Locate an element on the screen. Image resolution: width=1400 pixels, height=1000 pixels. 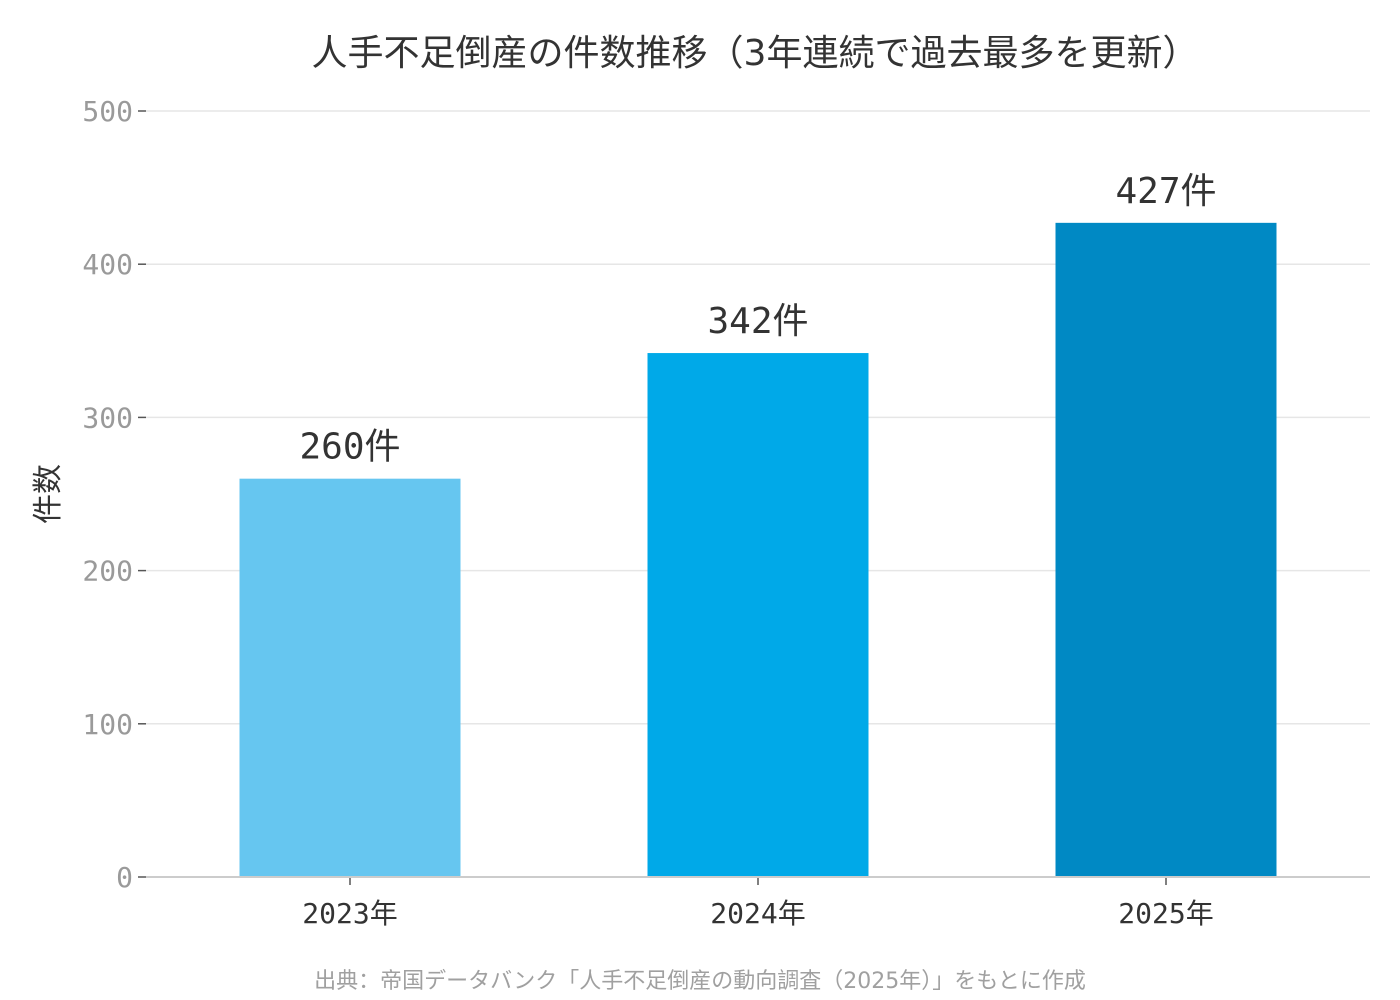
data-label: 427件 is located at coordinates (1165, 191).